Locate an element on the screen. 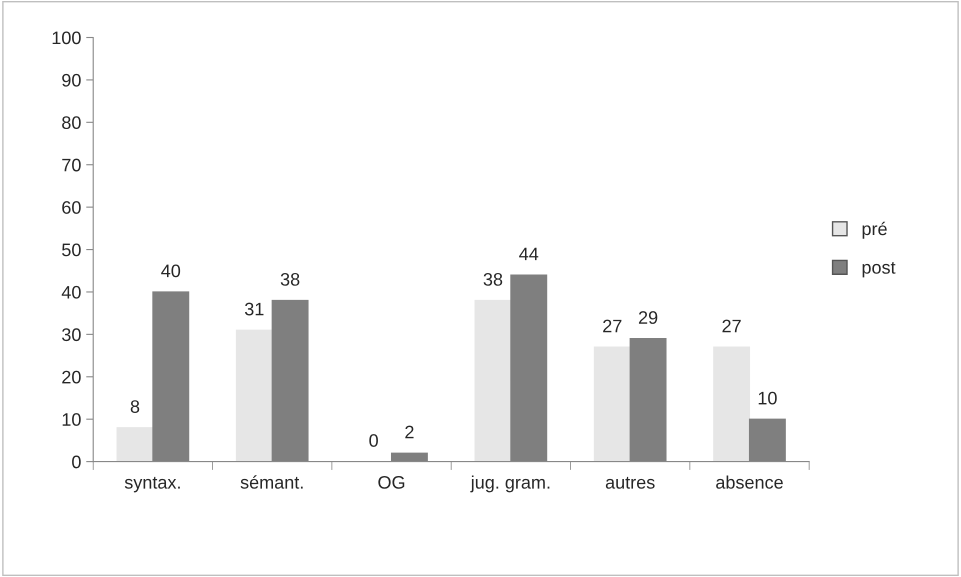  y-tick-label: 100 is located at coordinates (66, 37).